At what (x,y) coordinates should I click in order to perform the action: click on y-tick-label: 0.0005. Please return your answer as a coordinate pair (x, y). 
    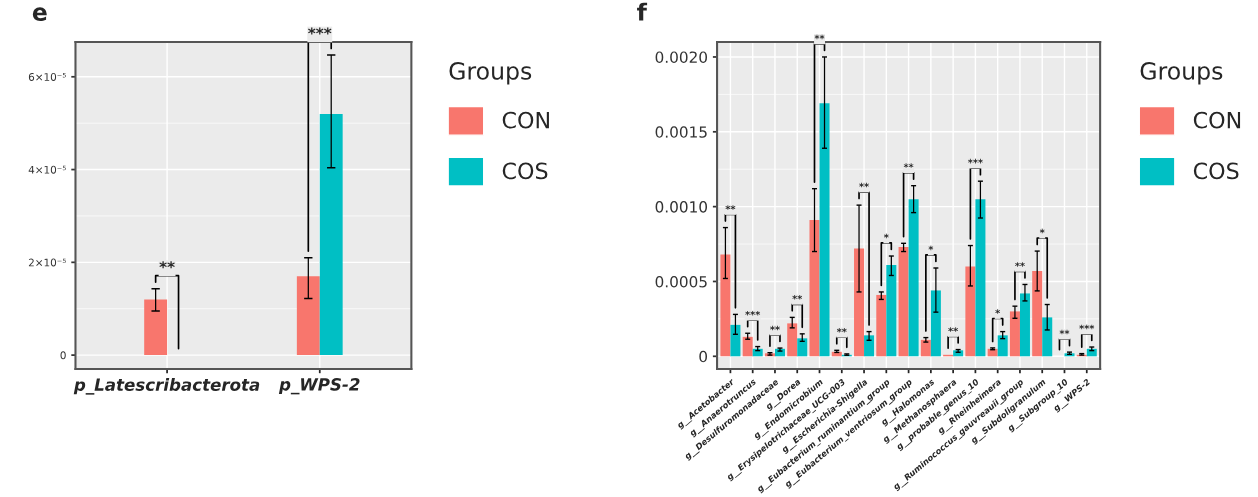
    Looking at the image, I should click on (681, 281).